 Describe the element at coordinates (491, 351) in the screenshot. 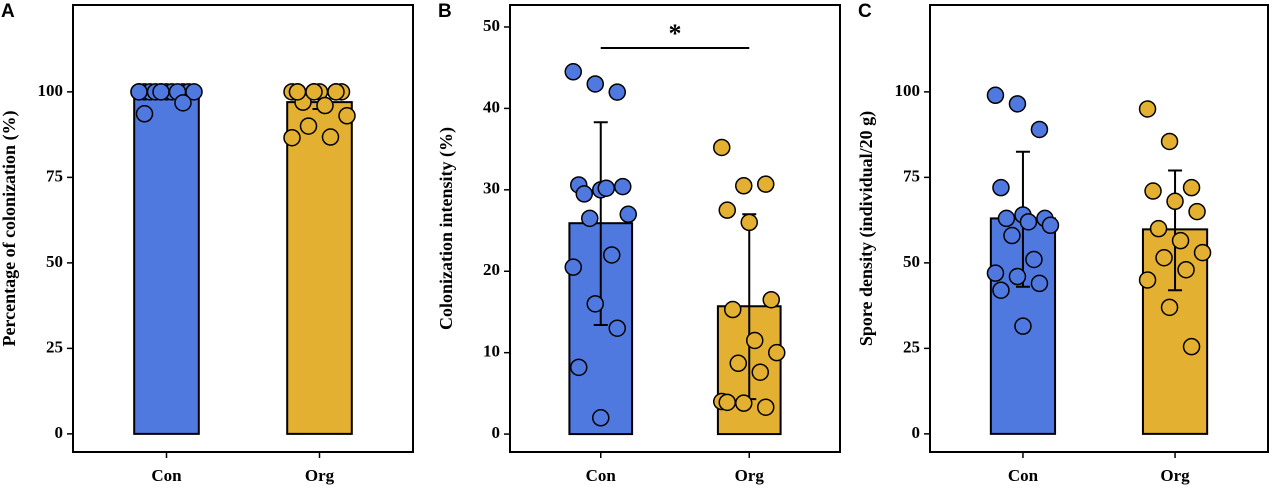

I see `y-tick-label: 10` at that location.